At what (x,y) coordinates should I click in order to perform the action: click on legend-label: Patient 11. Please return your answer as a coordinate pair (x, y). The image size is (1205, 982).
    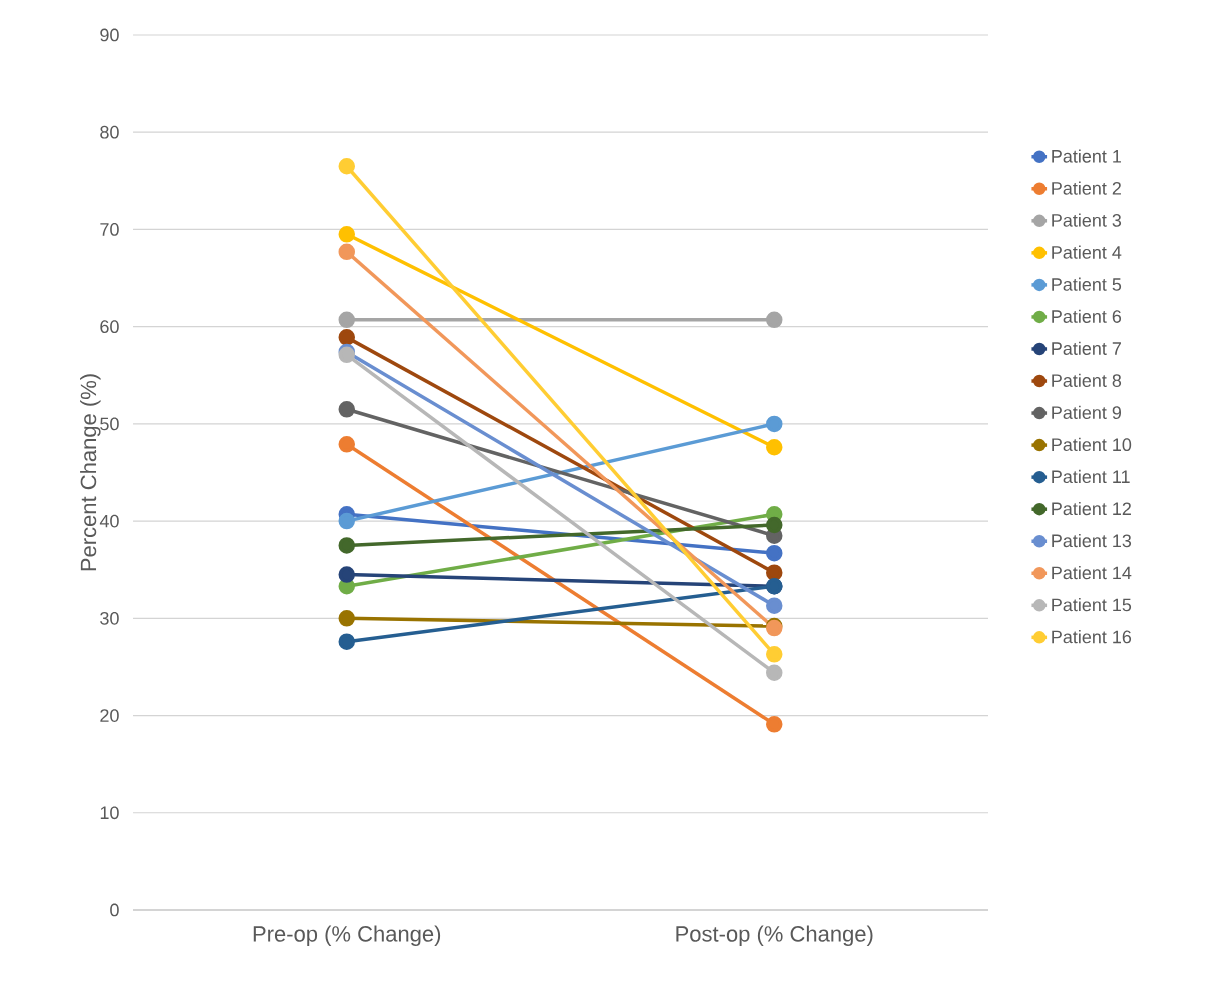
    Looking at the image, I should click on (1091, 476).